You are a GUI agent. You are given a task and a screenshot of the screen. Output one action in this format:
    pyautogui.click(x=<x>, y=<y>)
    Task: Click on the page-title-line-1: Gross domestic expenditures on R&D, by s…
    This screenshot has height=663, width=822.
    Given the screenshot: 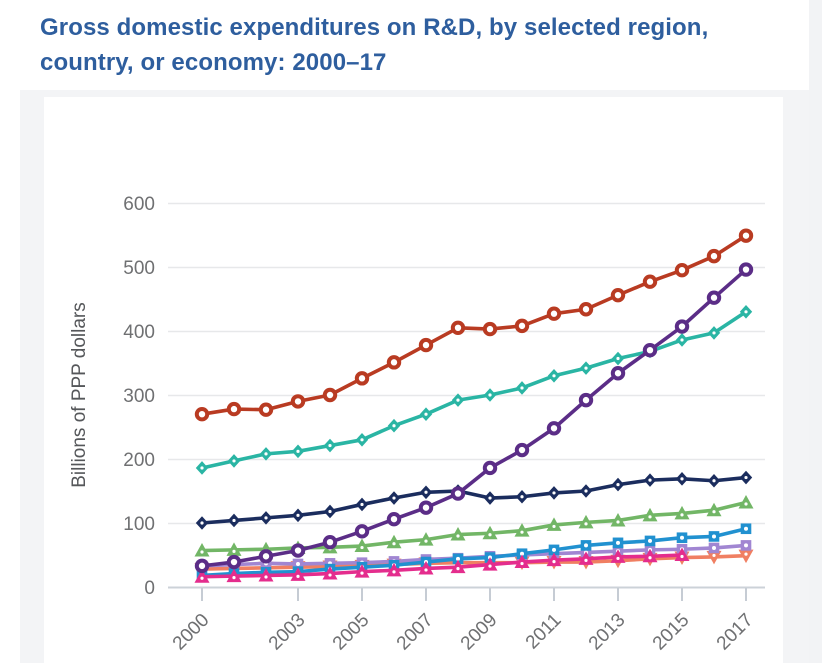 What is the action you would take?
    pyautogui.click(x=374, y=27)
    